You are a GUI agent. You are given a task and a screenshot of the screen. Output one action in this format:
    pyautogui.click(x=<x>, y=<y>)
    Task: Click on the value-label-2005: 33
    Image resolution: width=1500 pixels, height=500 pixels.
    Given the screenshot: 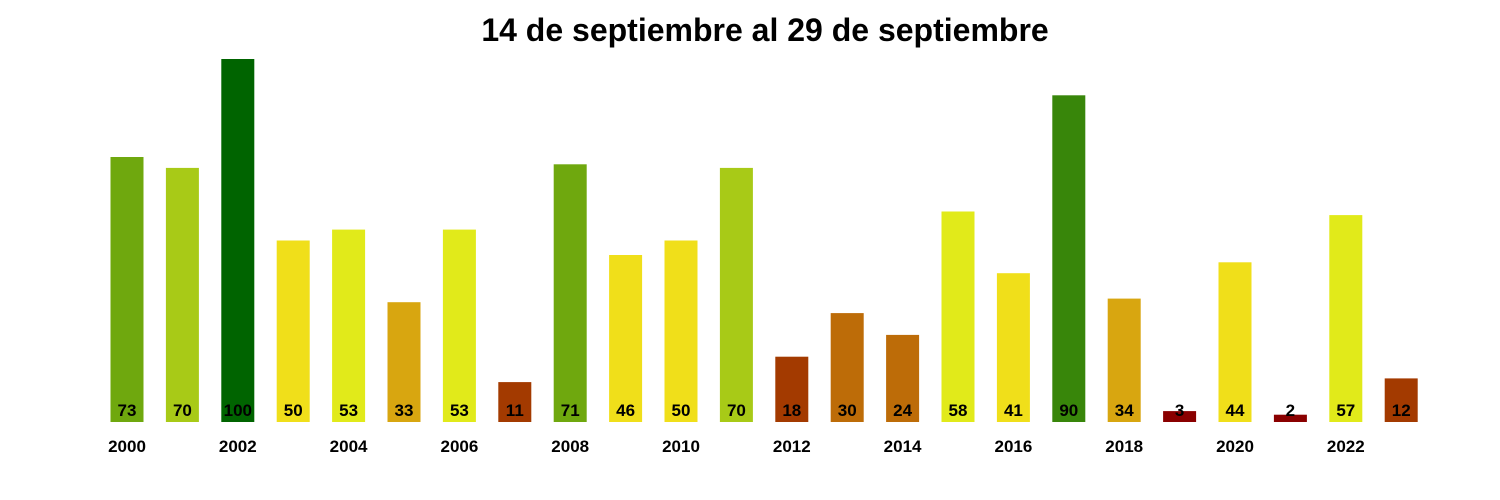 What is the action you would take?
    pyautogui.click(x=404, y=410)
    